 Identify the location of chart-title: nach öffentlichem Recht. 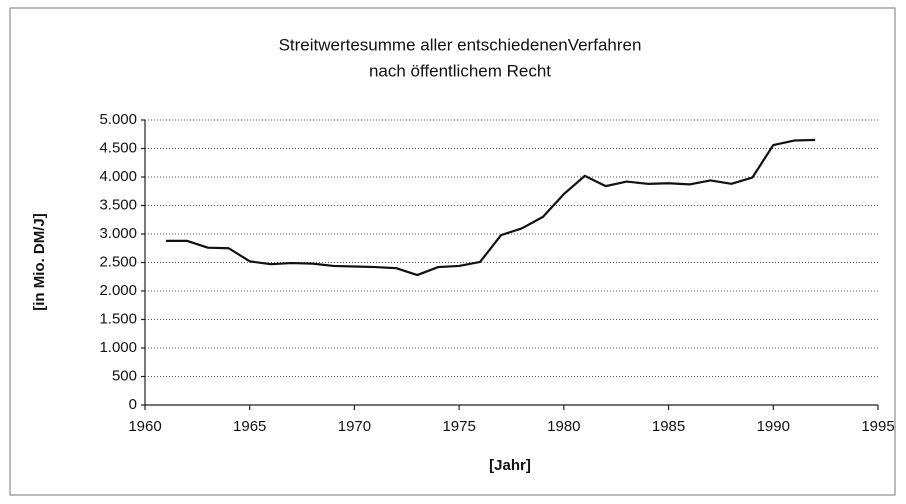
(460, 70).